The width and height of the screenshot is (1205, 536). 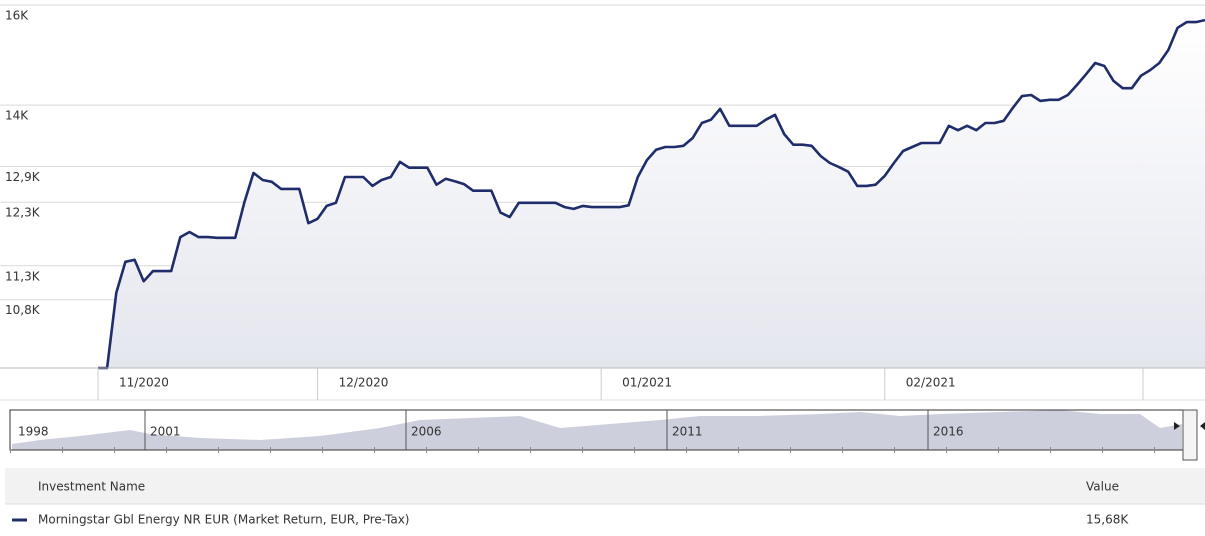 I want to click on navigator-label: 2006, so click(x=426, y=432).